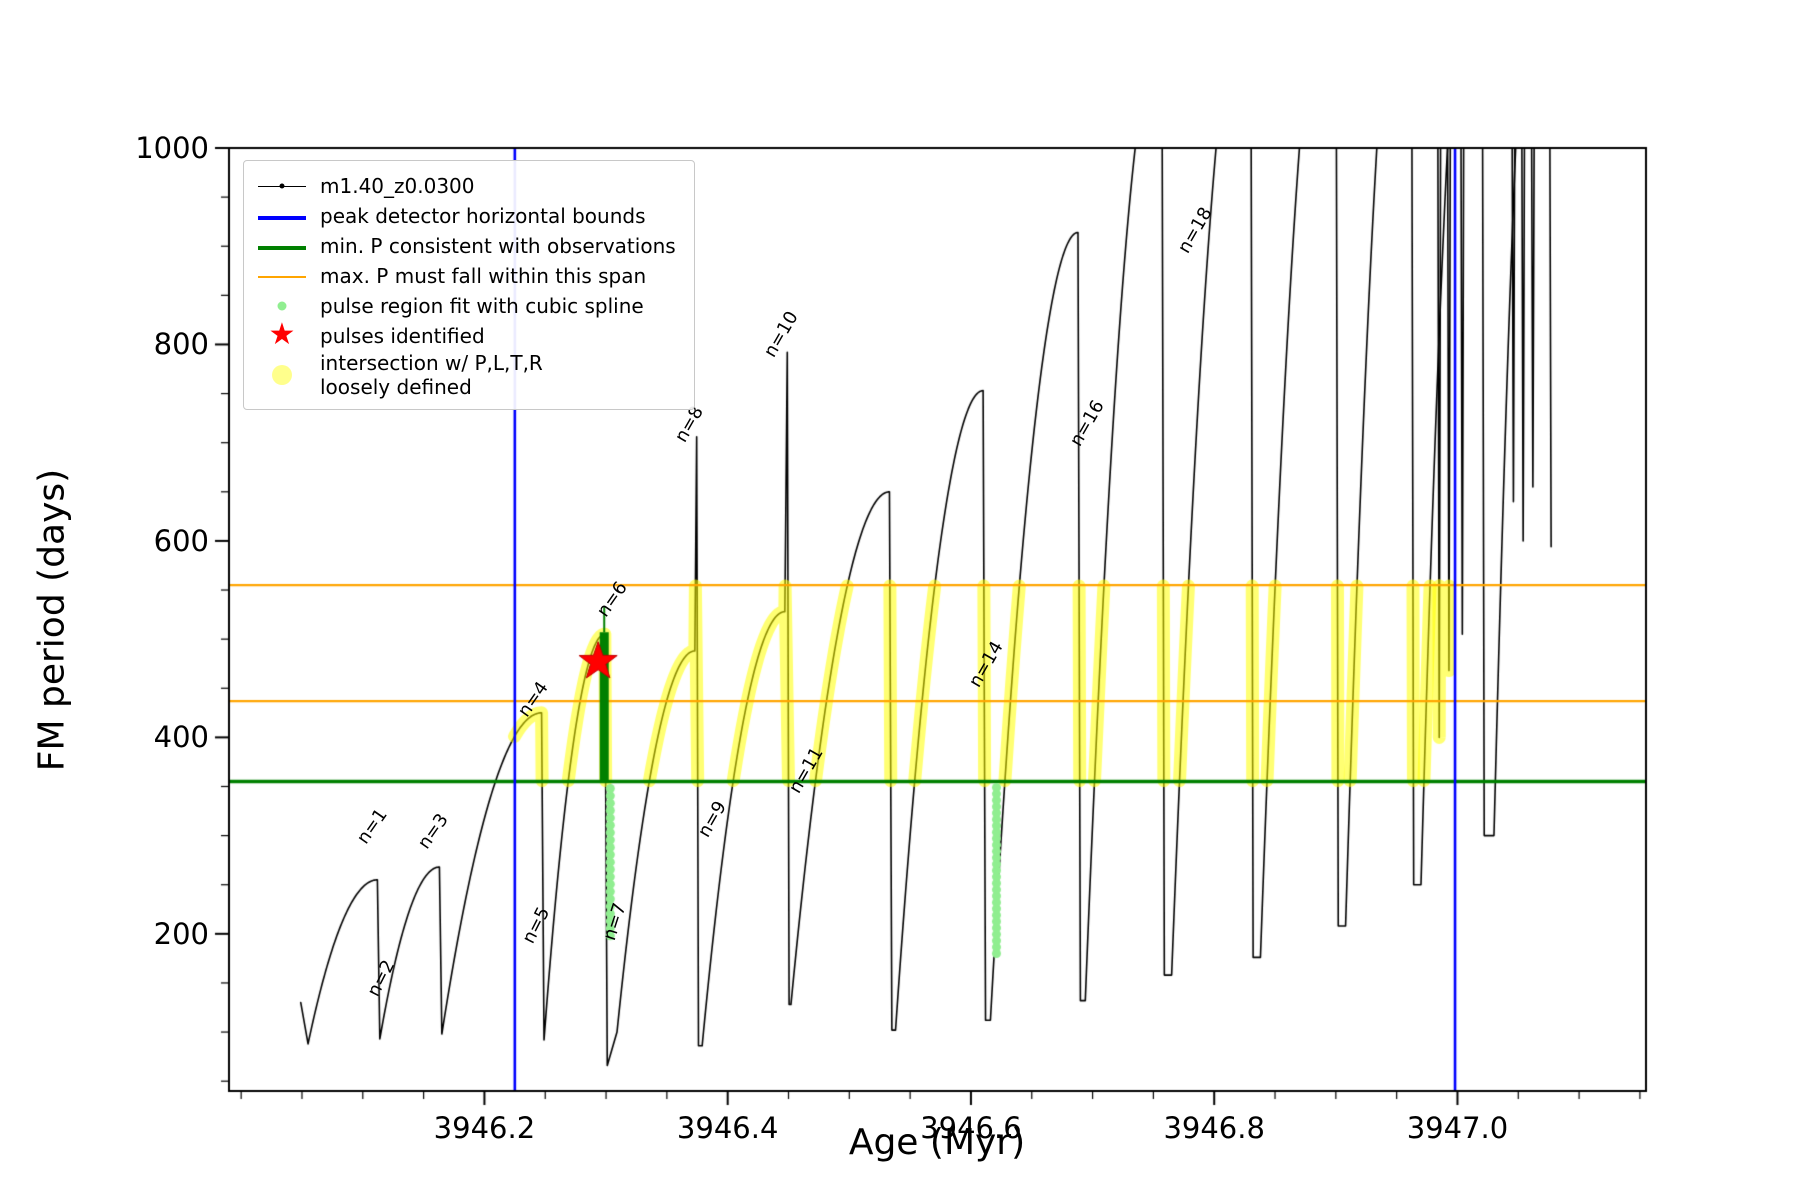 The width and height of the screenshot is (1800, 1200). Describe the element at coordinates (282, 375) in the screenshot. I see `yellow-dot-icon` at that location.